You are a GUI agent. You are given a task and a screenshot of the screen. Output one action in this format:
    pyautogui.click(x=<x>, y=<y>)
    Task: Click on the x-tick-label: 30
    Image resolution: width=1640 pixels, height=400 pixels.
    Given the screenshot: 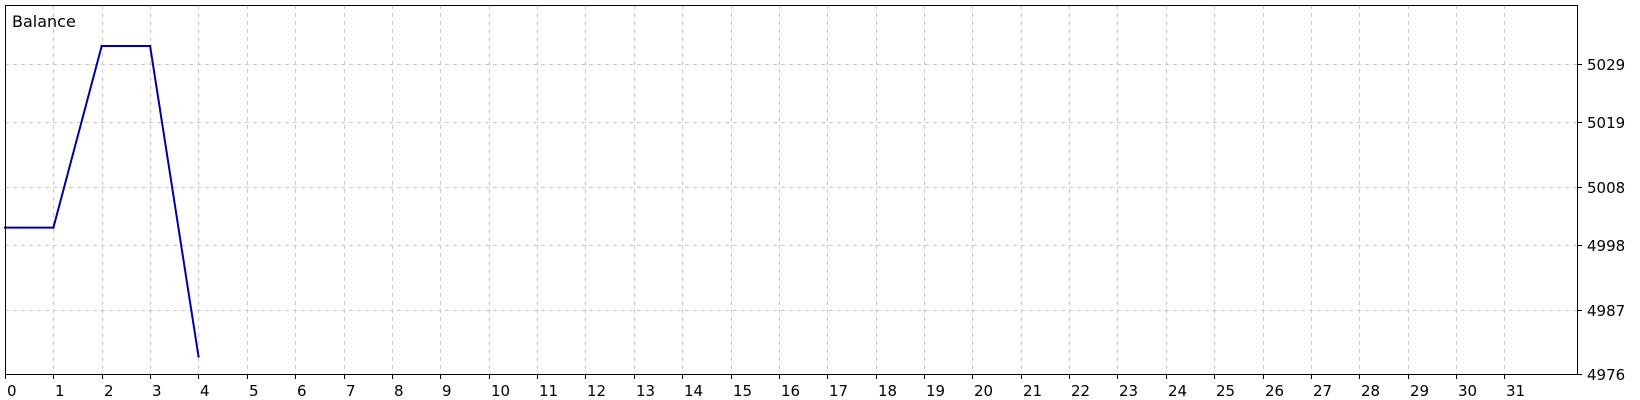 What is the action you would take?
    pyautogui.click(x=1467, y=391)
    